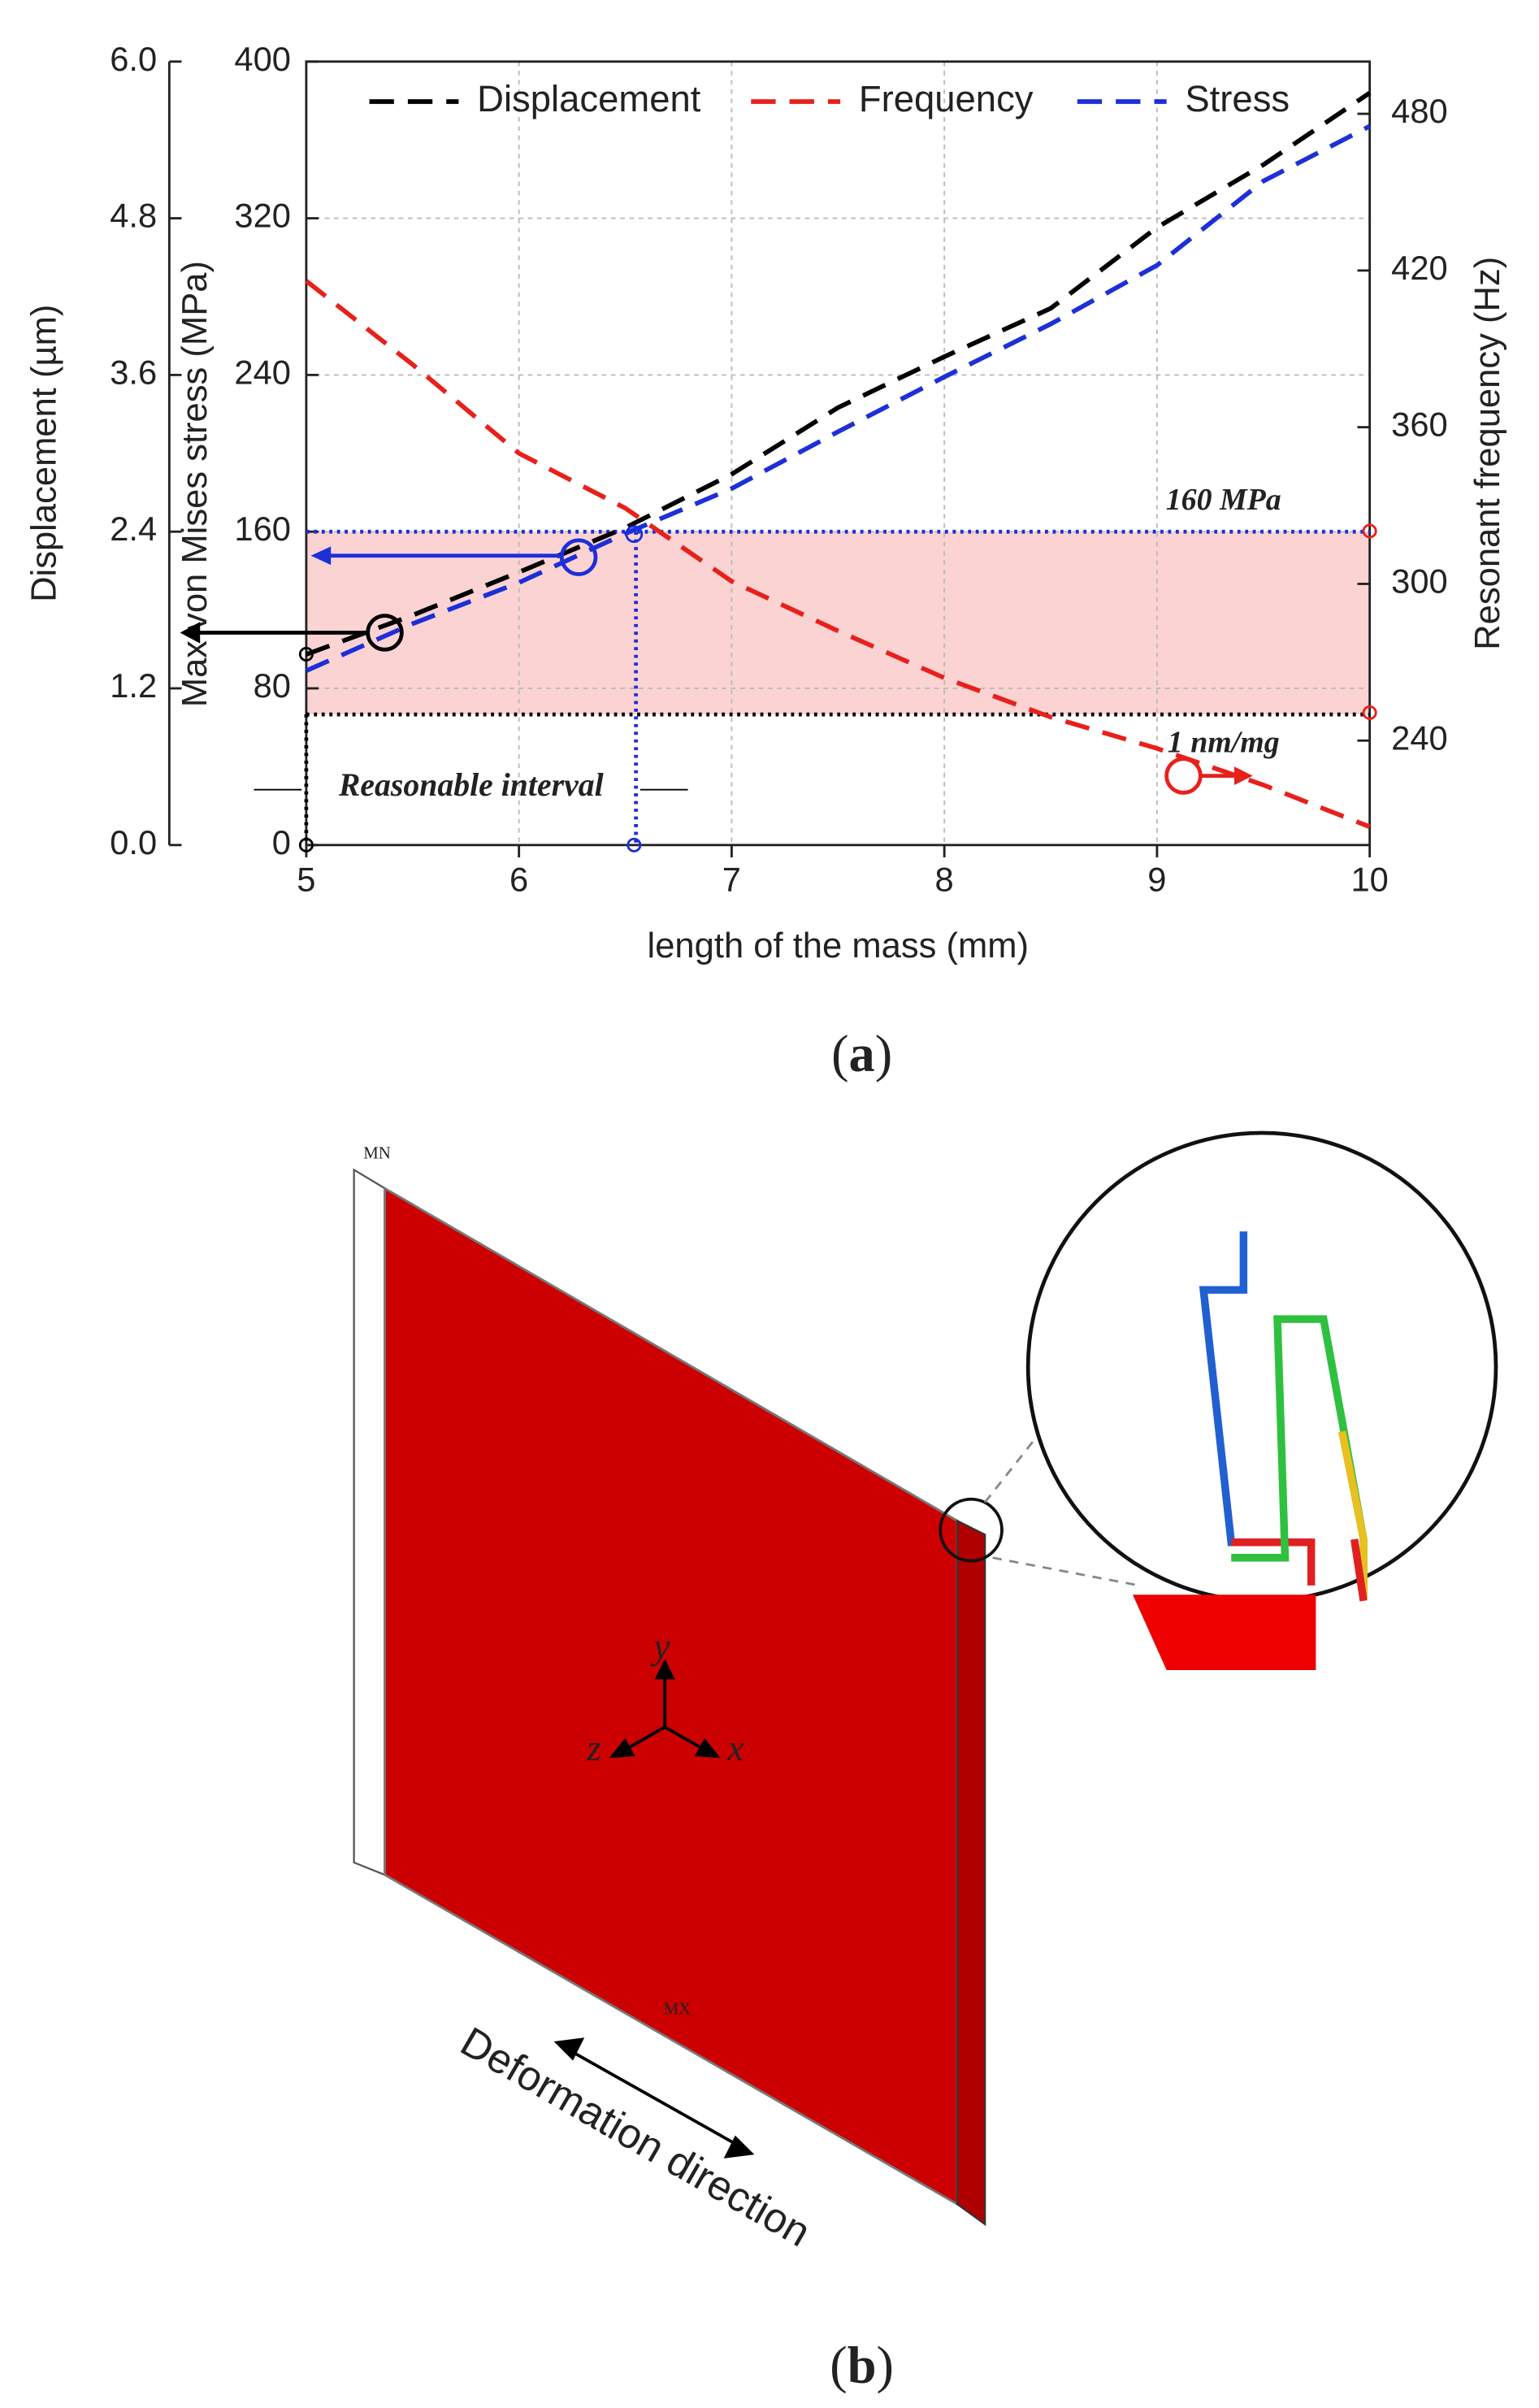 This screenshot has width=1539, height=2408. Describe the element at coordinates (262, 216) in the screenshot. I see `y3-tick-label: 320` at that location.